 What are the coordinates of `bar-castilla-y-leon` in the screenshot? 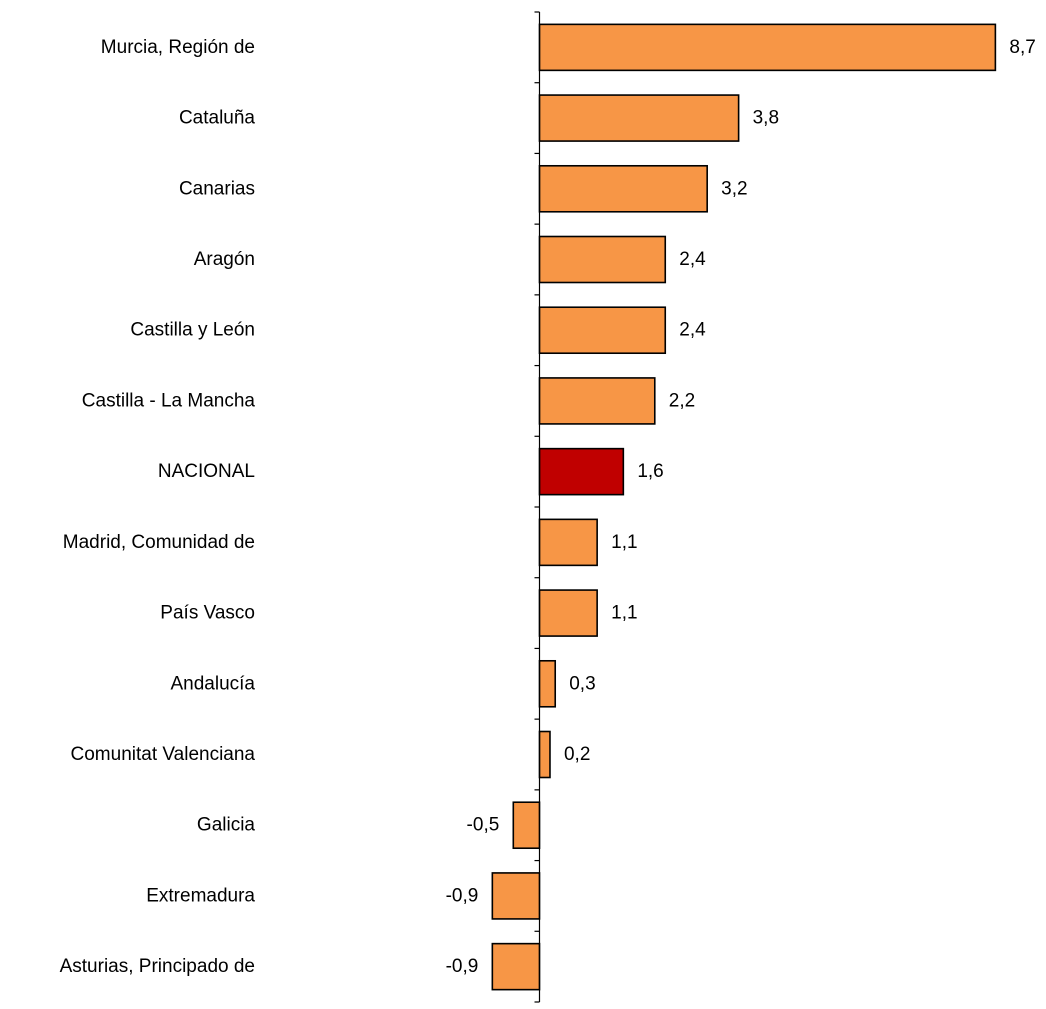 It's located at (602, 330).